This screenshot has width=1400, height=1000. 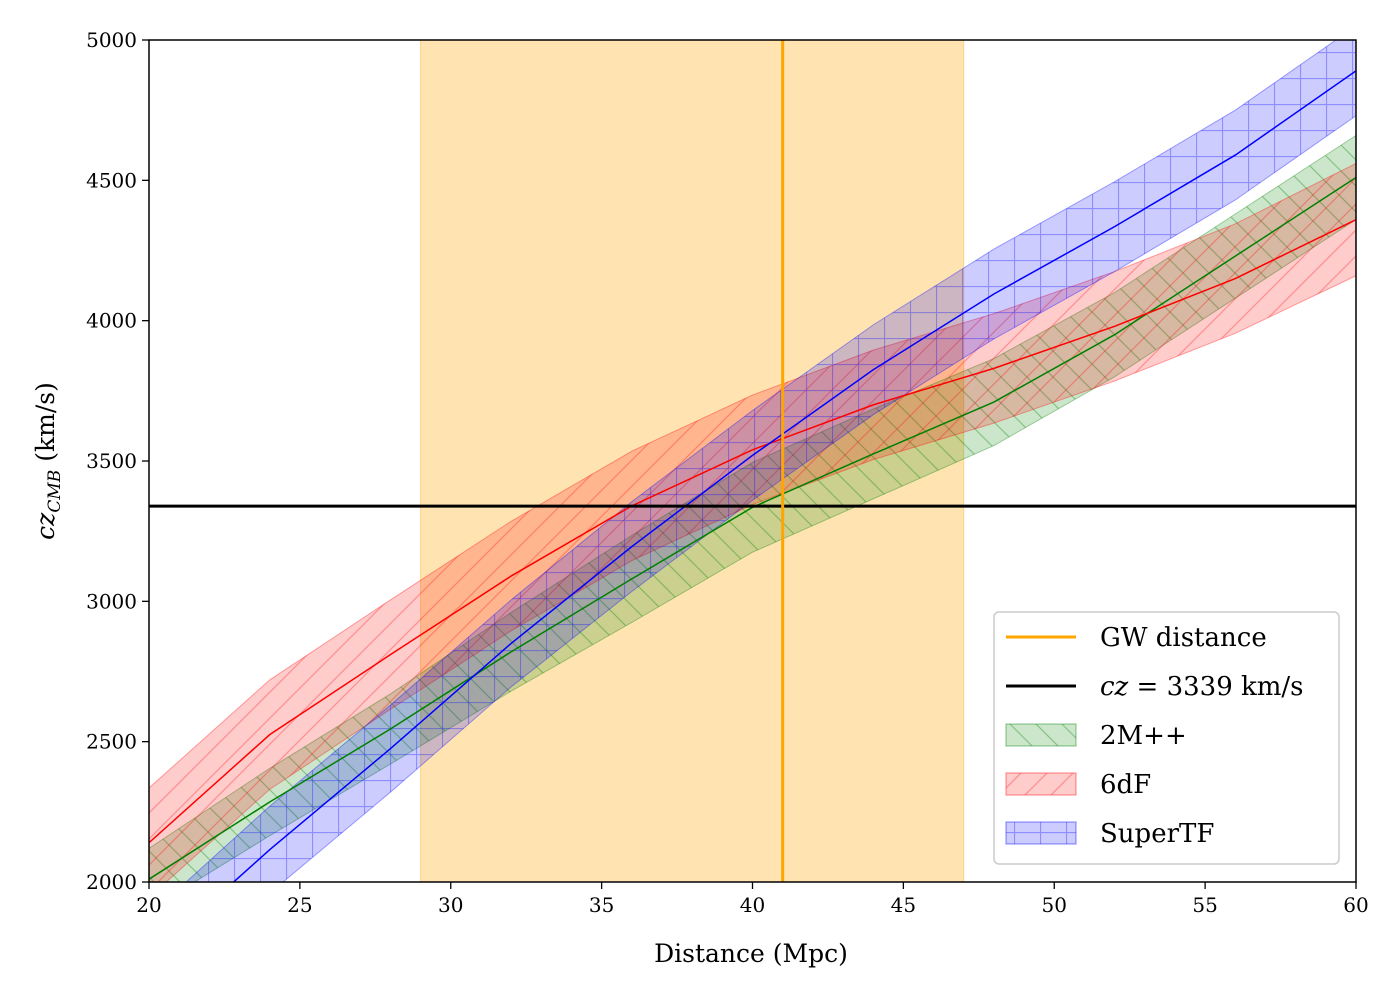 I want to click on y-tick-label: 3500, so click(x=111, y=461).